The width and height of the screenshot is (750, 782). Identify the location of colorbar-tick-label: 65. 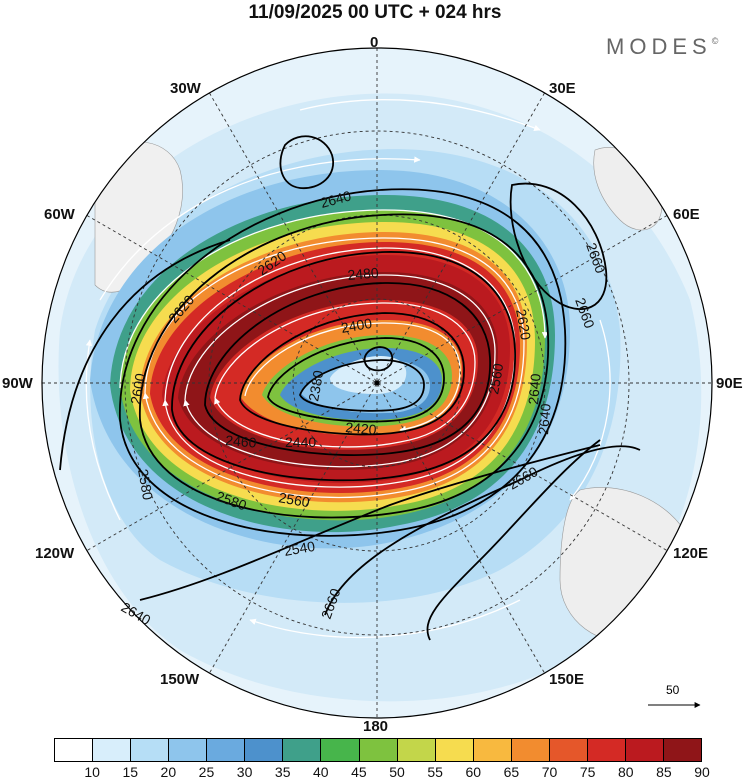
(511, 772).